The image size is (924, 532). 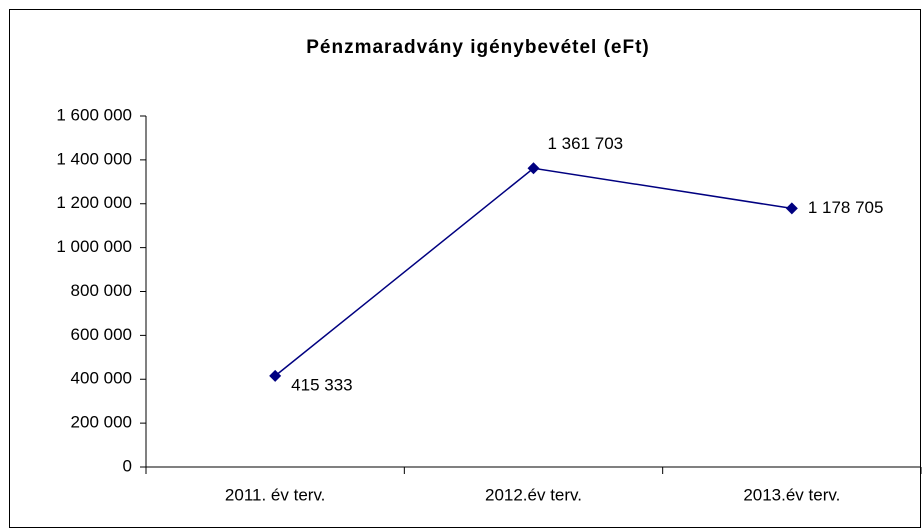 I want to click on y-tick-label: 1 600 000, so click(x=94, y=114).